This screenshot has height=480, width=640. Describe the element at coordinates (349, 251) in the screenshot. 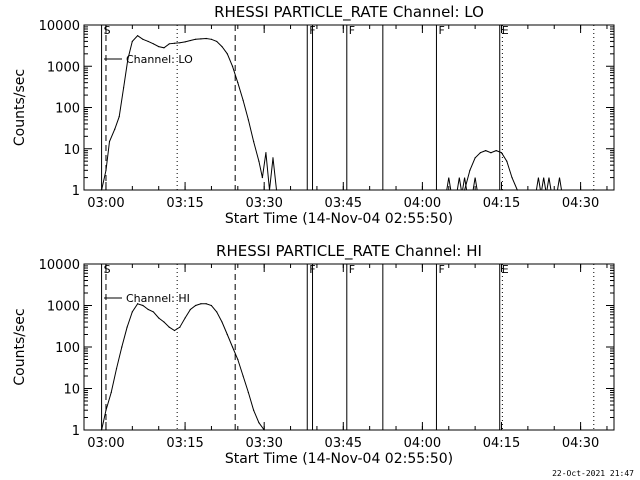

I see `chart-title: RHESSI PARTICLE_RATE Channel: HI` at that location.